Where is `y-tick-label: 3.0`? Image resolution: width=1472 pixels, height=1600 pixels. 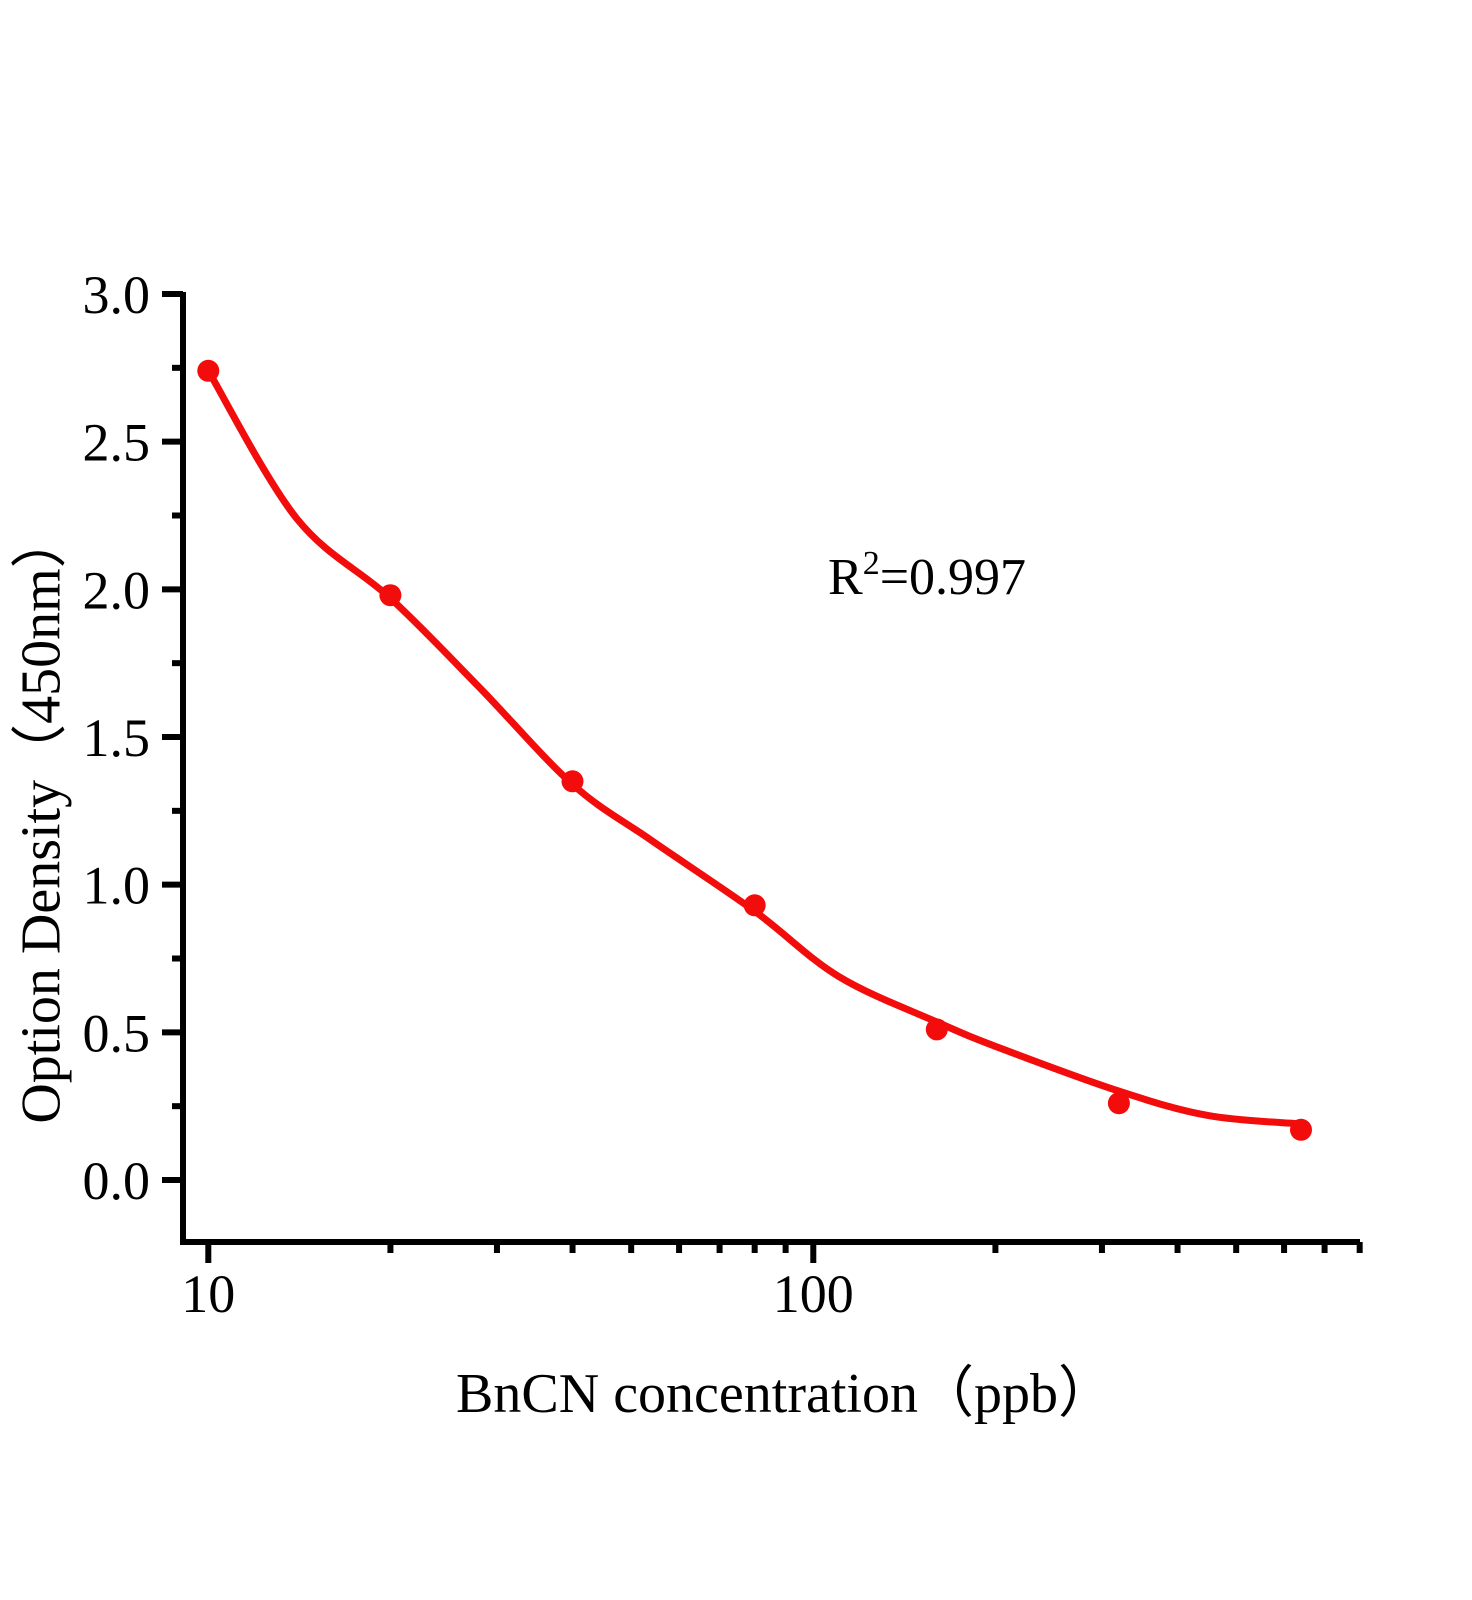 y-tick-label: 3.0 is located at coordinates (117, 295).